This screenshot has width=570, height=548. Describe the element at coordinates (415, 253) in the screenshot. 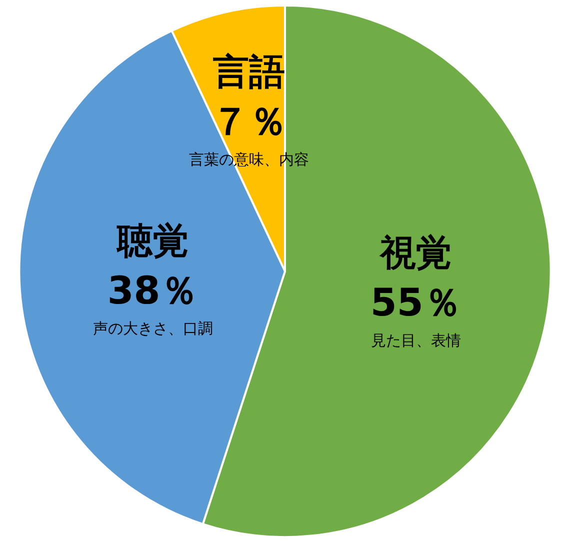

I see `slice-label: 視覚` at that location.